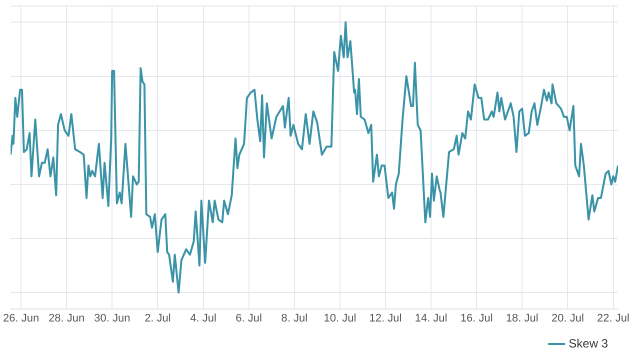  I want to click on x-tick-label: 6. Jul, so click(249, 318).